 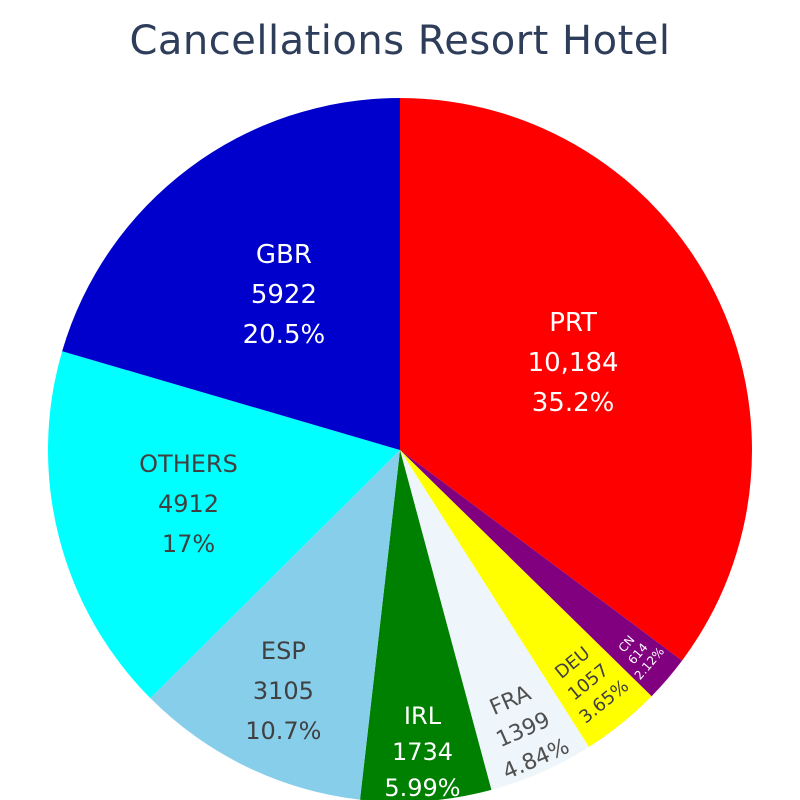 I want to click on slice-label-esp: ESP 3105 10.7%, so click(x=283, y=691).